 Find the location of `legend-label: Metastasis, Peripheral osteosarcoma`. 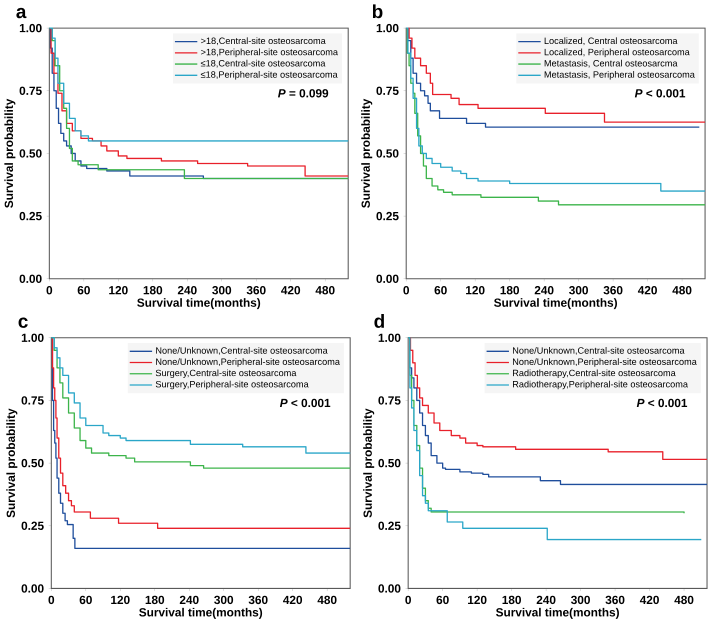

legend-label: Metastasis, Peripheral osteosarcoma is located at coordinates (619, 75).